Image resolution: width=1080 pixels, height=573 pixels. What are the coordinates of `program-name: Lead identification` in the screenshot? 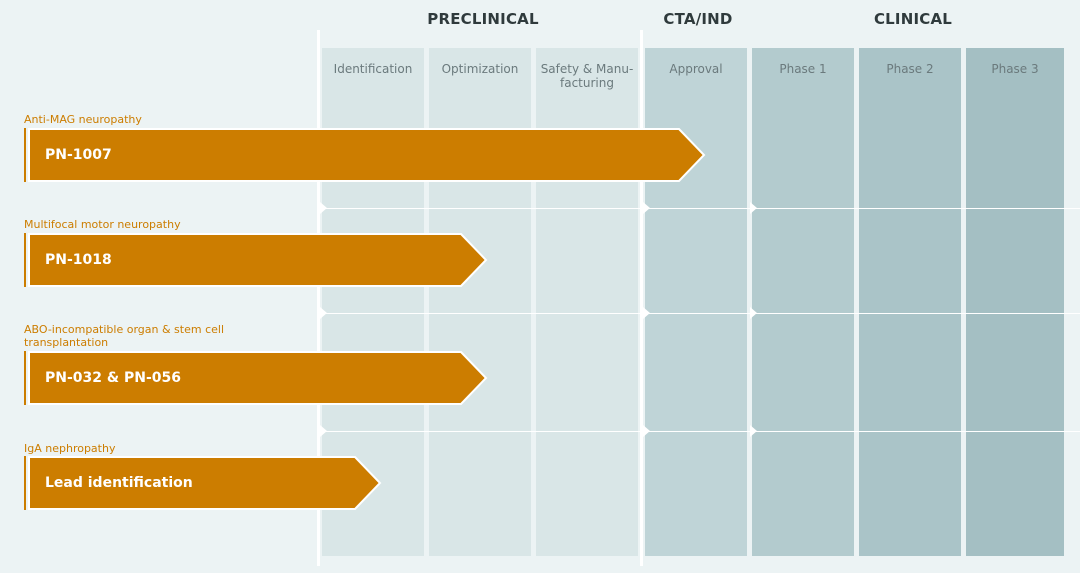 It's located at (119, 483).